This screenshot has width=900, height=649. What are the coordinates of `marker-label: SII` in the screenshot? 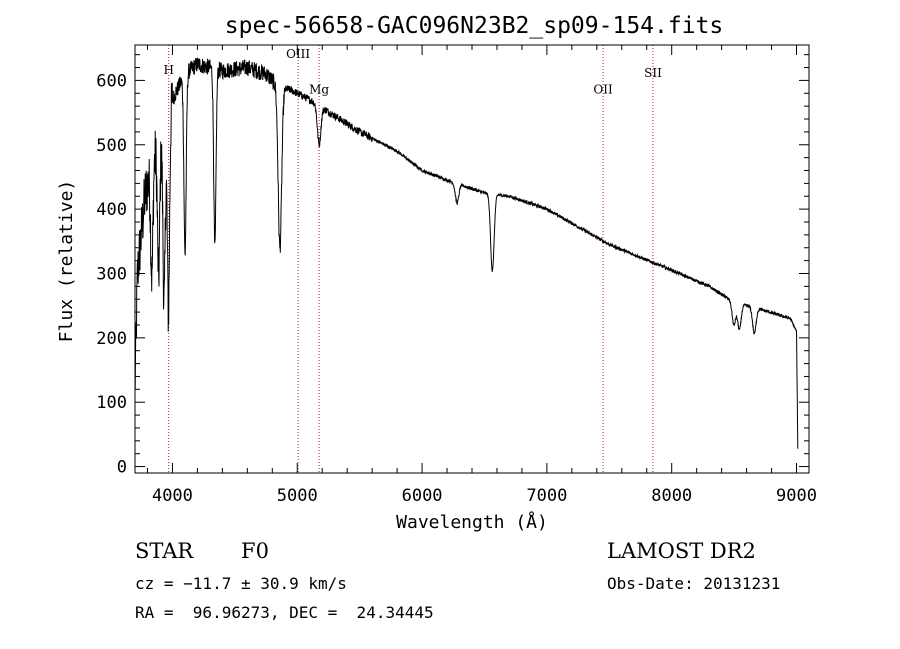 It's located at (653, 73).